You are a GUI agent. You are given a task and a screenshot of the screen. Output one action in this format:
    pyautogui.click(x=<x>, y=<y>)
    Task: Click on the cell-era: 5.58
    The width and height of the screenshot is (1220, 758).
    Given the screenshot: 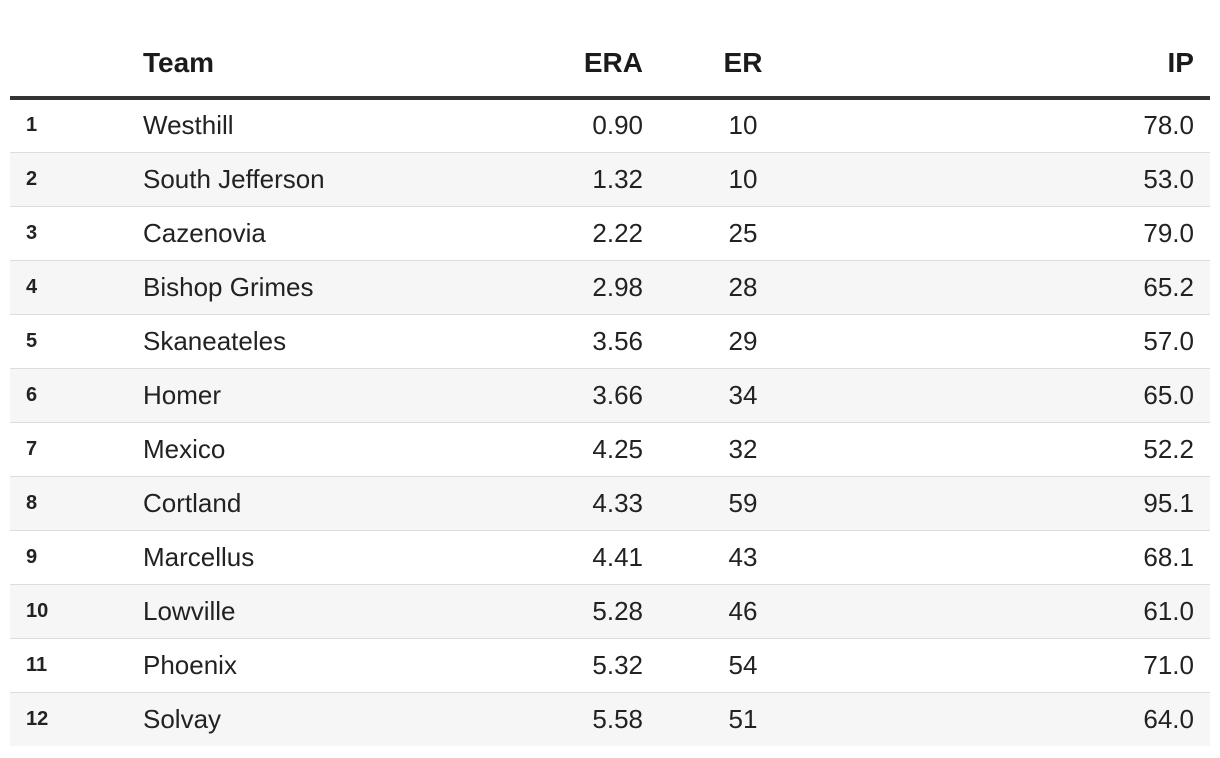 What is the action you would take?
    pyautogui.click(x=606, y=719)
    